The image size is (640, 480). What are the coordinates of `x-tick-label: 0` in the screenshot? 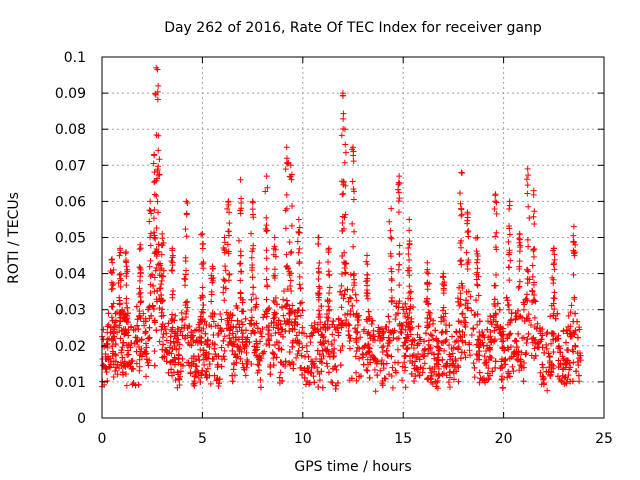 It's located at (102, 439).